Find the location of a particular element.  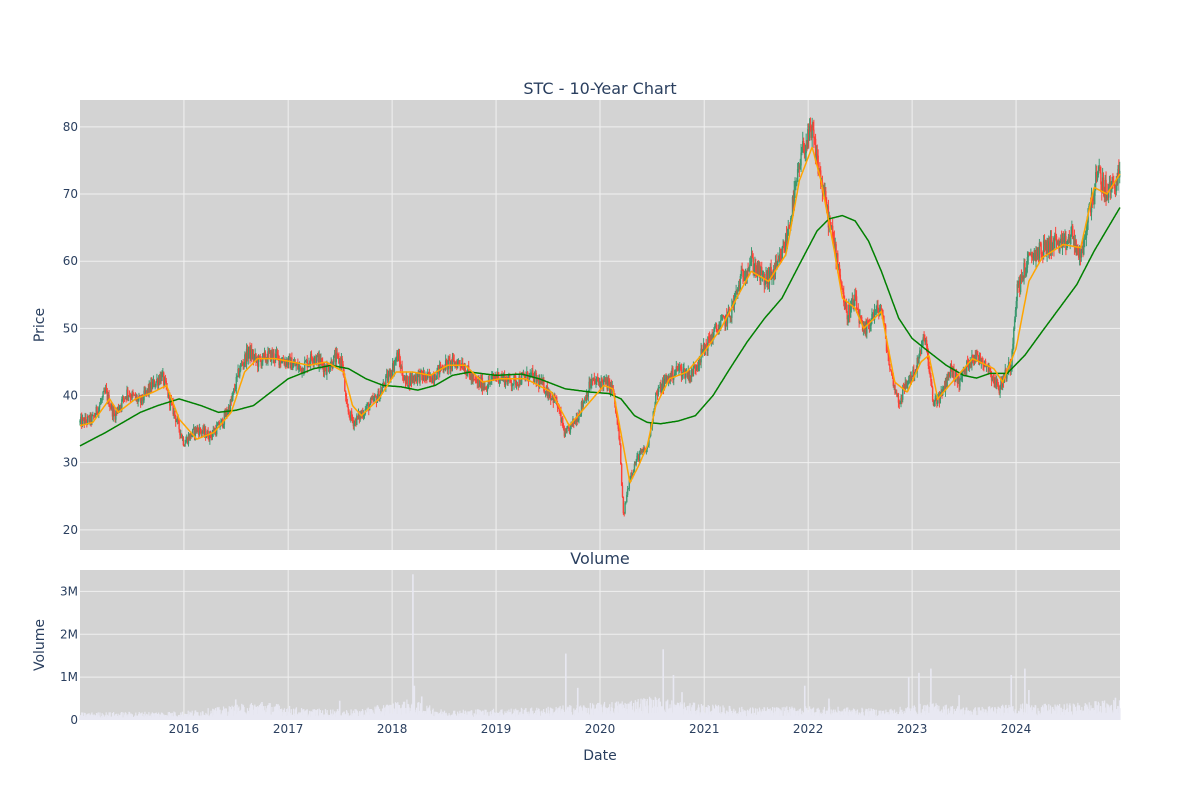

x-tick-label: 2022 is located at coordinates (808, 729).